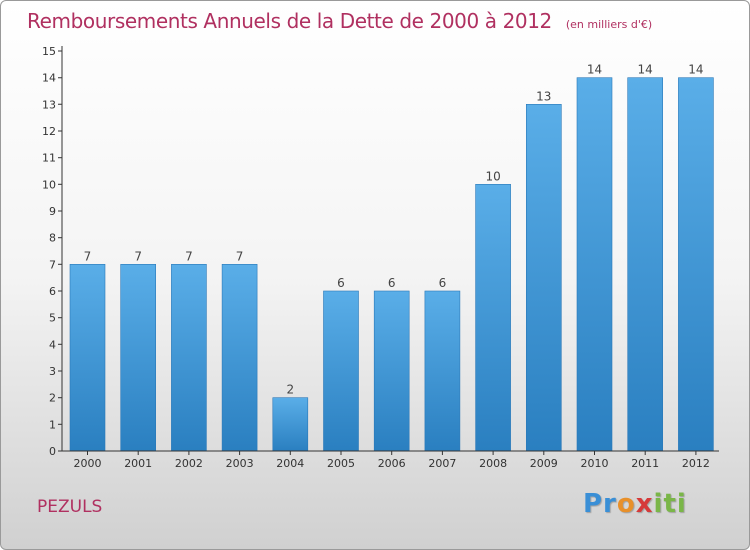 This screenshot has height=550, width=750. What do you see at coordinates (696, 463) in the screenshot?
I see `x-tick-label-2012: 2012` at bounding box center [696, 463].